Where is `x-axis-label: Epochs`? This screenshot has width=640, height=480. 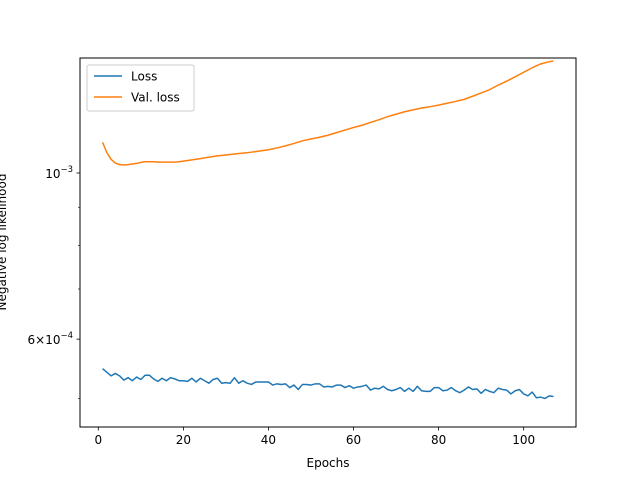 x-axis-label: Epochs is located at coordinates (328, 463).